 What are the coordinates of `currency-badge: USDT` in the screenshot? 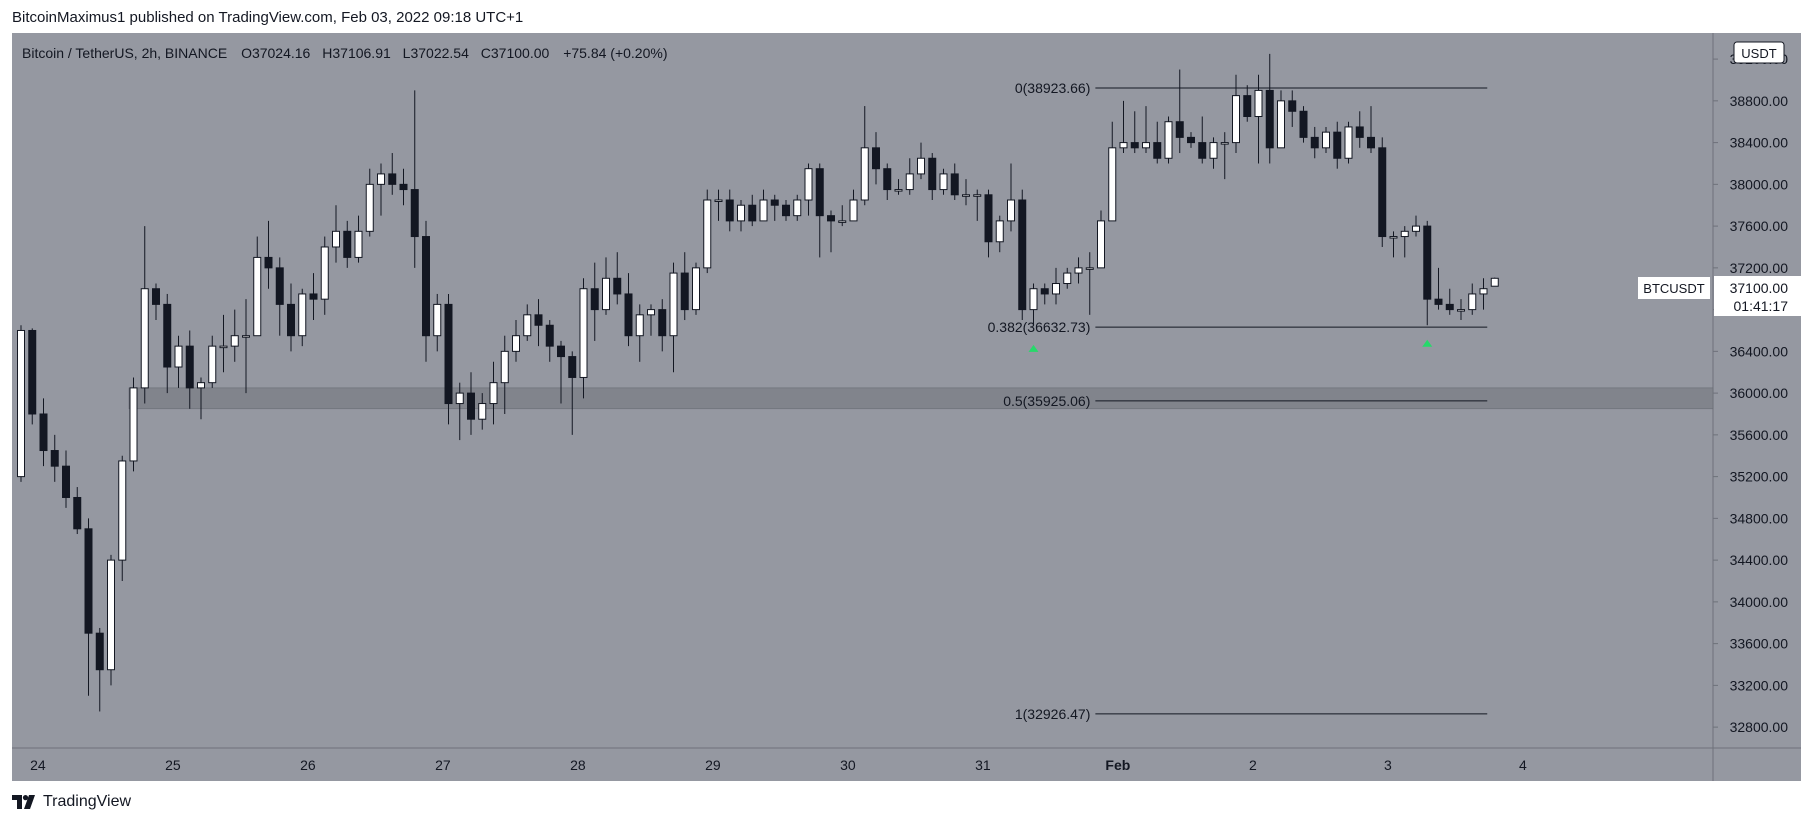 It's located at (1759, 52).